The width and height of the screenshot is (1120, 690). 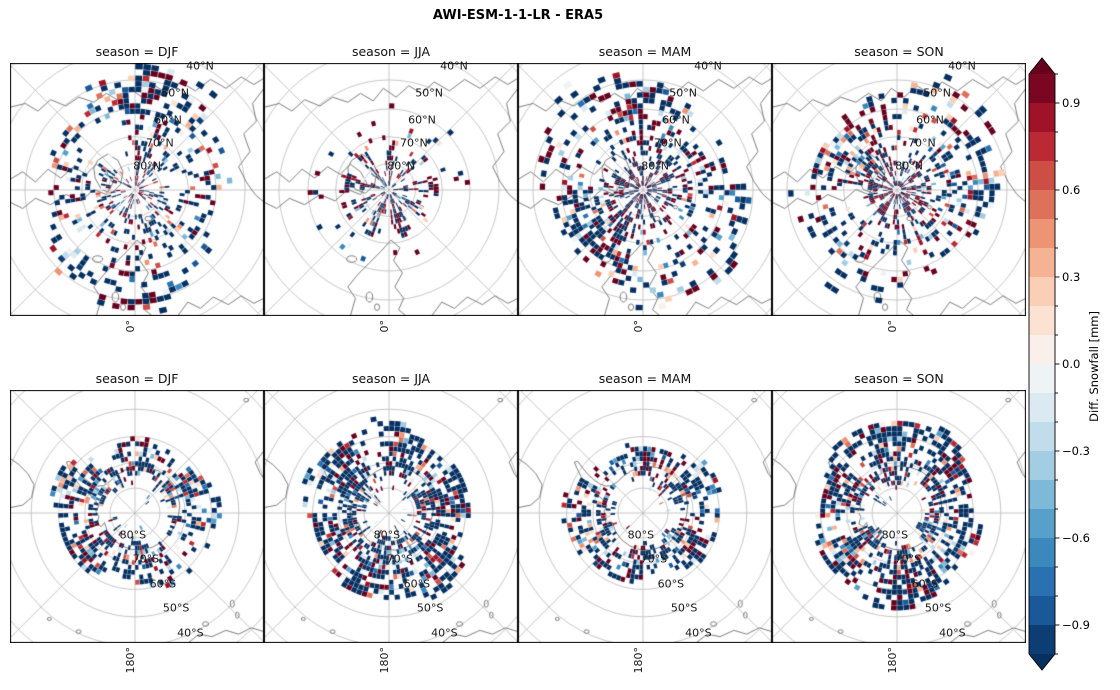 I want to click on map-panel-south-jja: season = JJA 80°S 70°S 60°S 50°S 40°S 180°, so click(x=391, y=522).